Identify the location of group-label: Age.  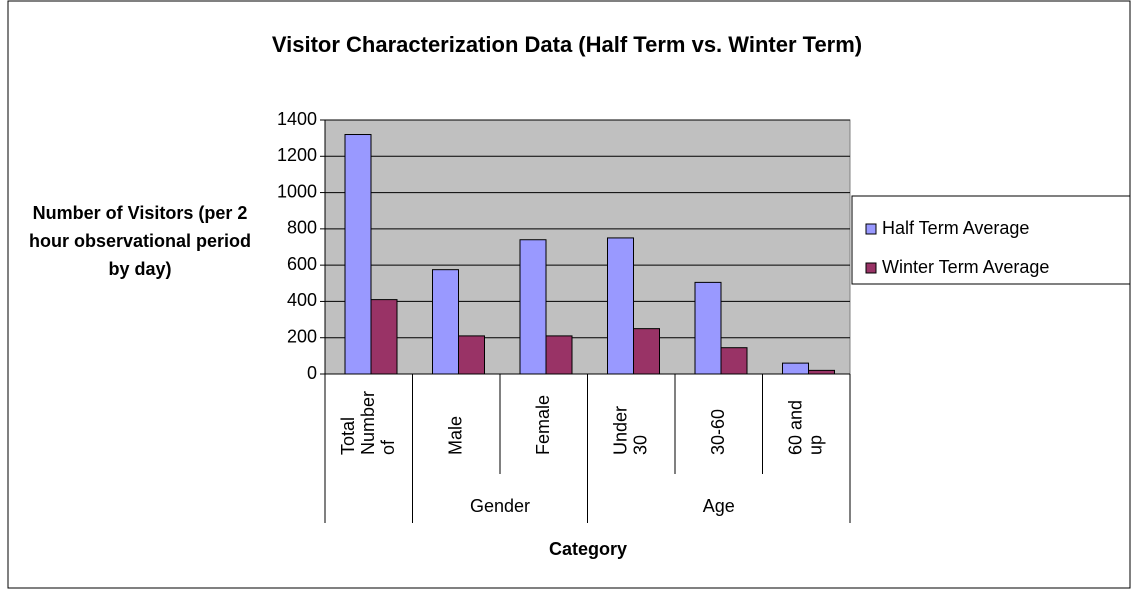
(719, 506).